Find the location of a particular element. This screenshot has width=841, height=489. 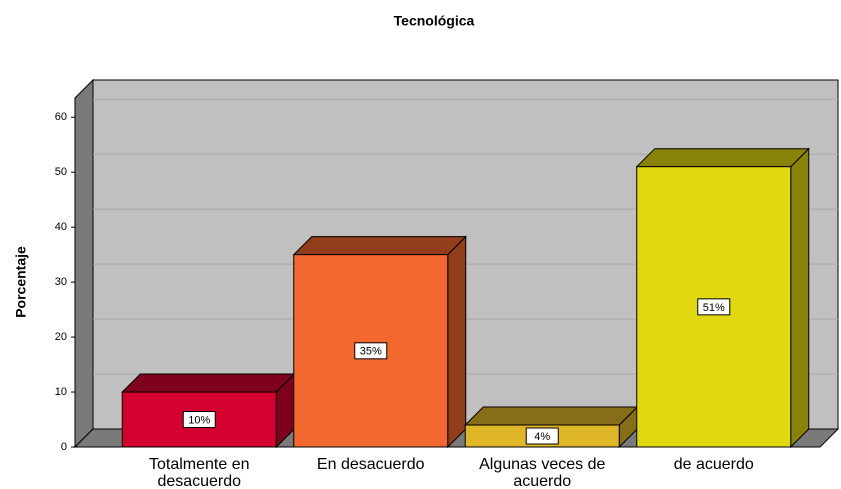

y-tick-label: 30 is located at coordinates (61, 282).